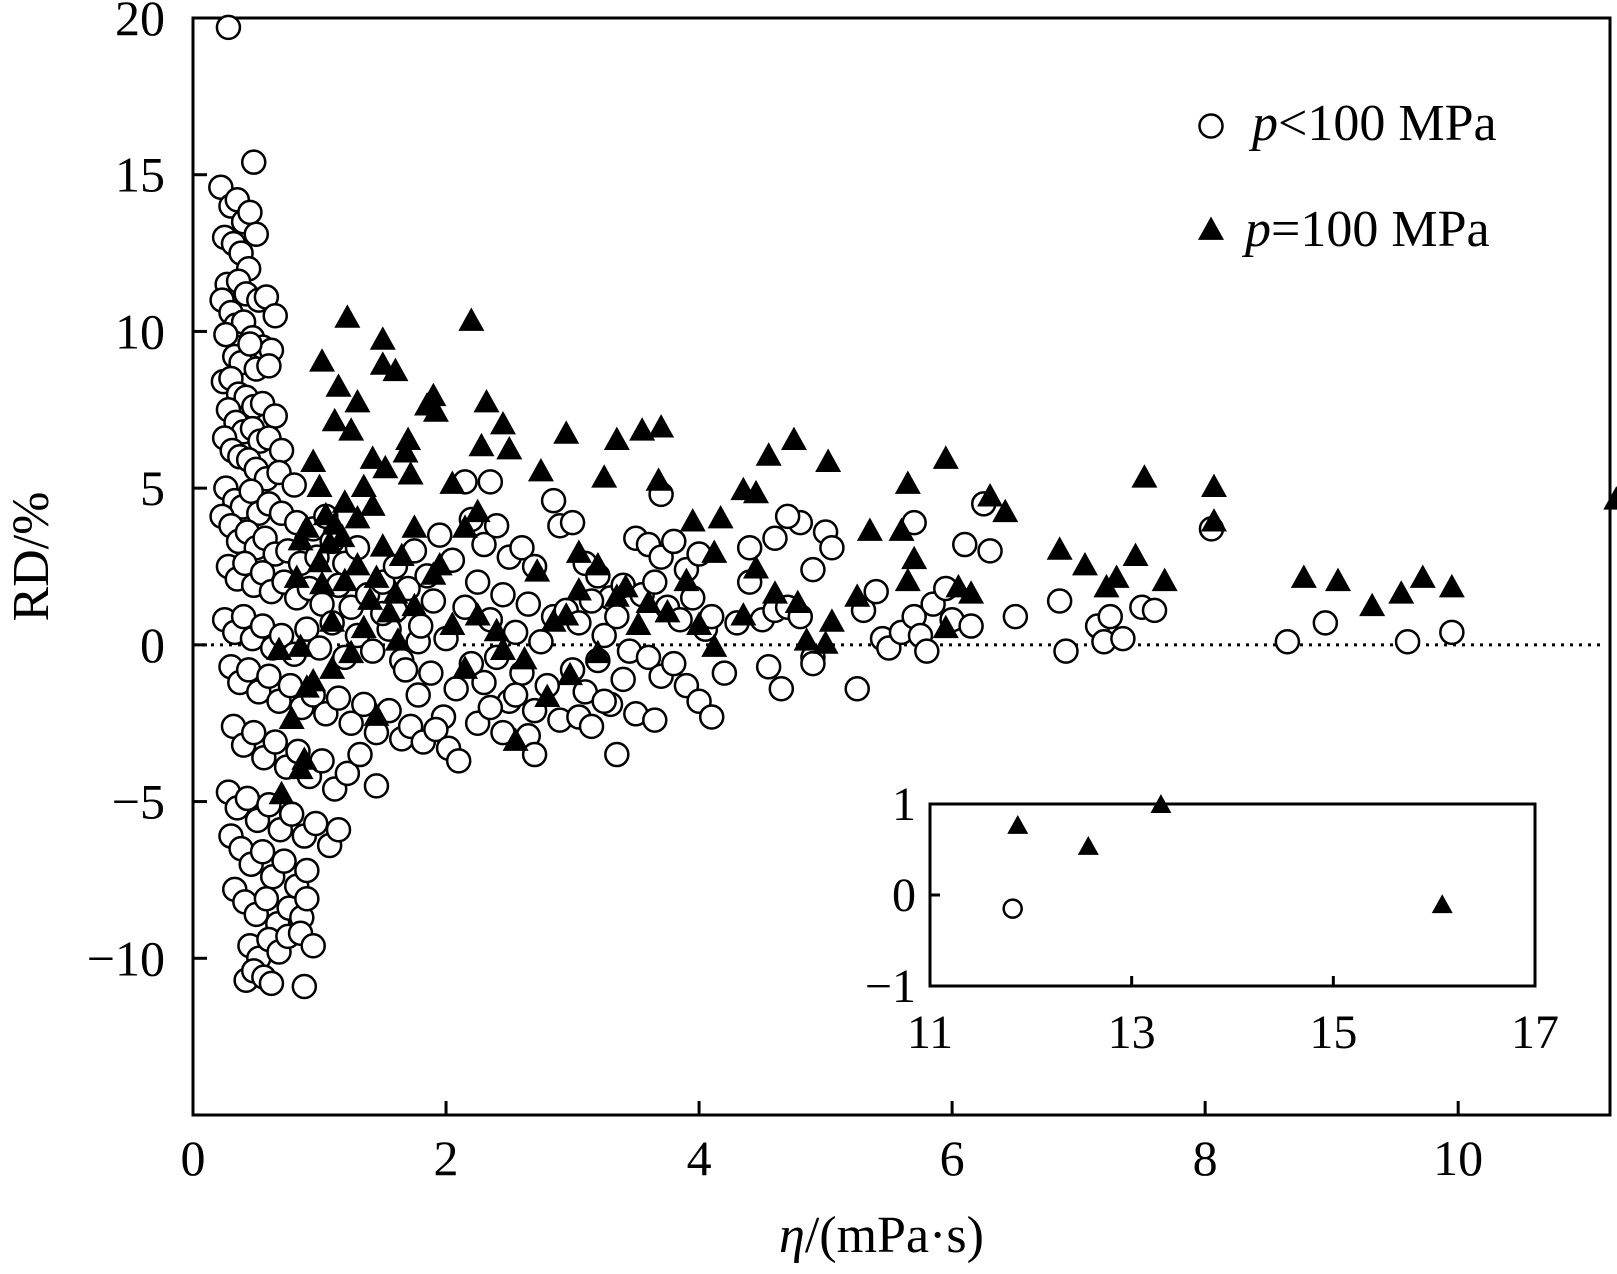 Image resolution: width=1617 pixels, height=1274 pixels. What do you see at coordinates (904, 895) in the screenshot?
I see `inset-y-tick-label: 0` at bounding box center [904, 895].